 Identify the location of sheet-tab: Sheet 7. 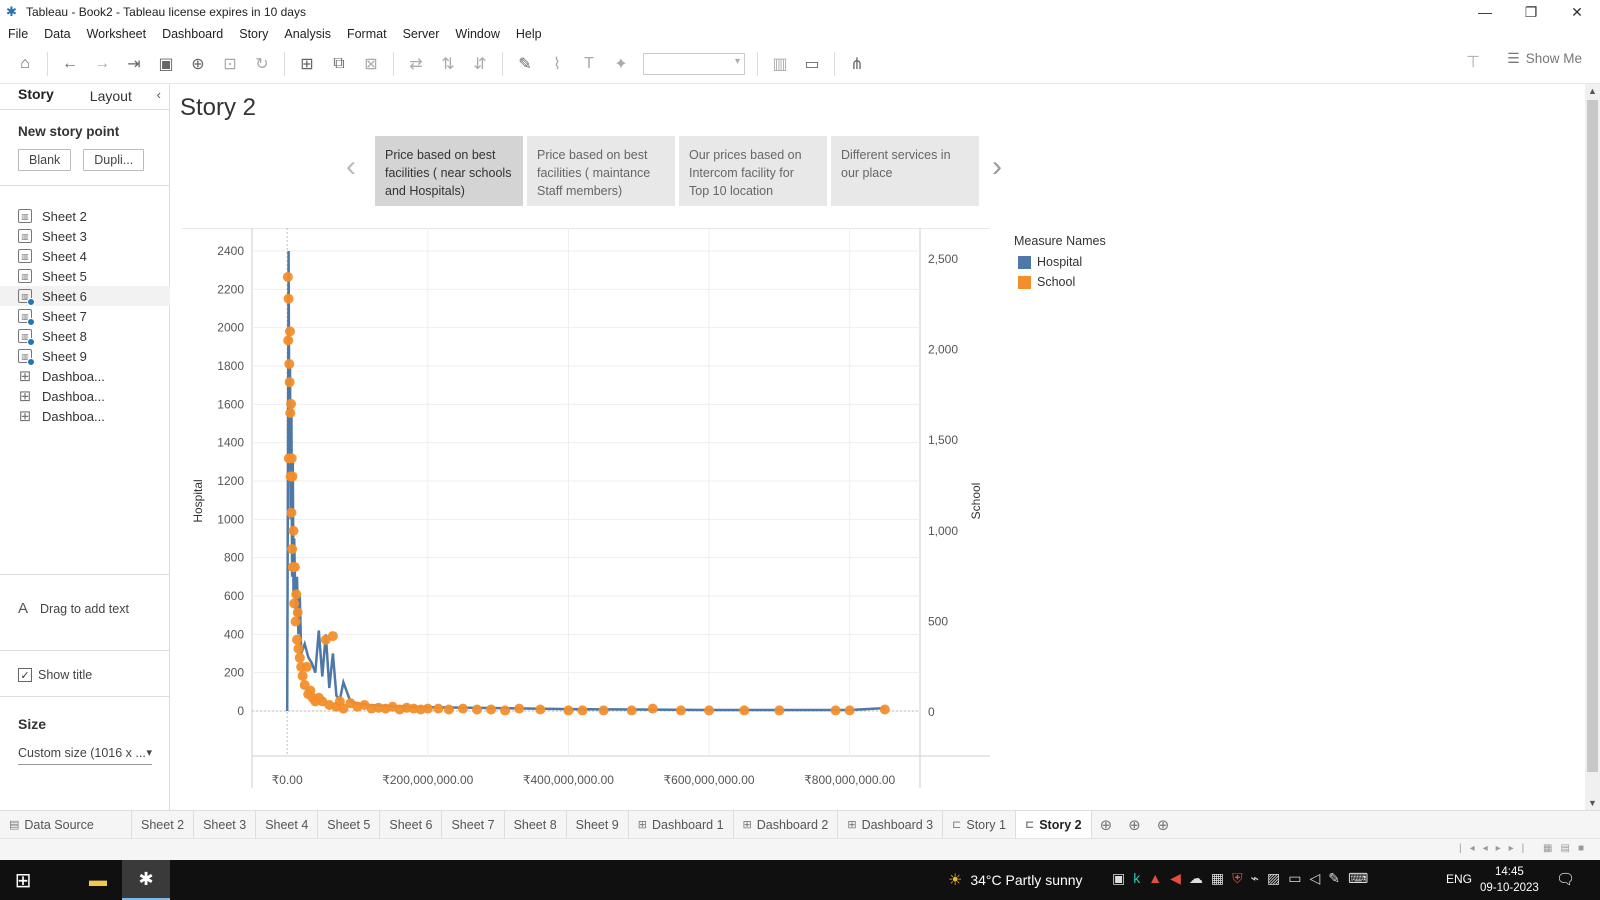
(473, 824).